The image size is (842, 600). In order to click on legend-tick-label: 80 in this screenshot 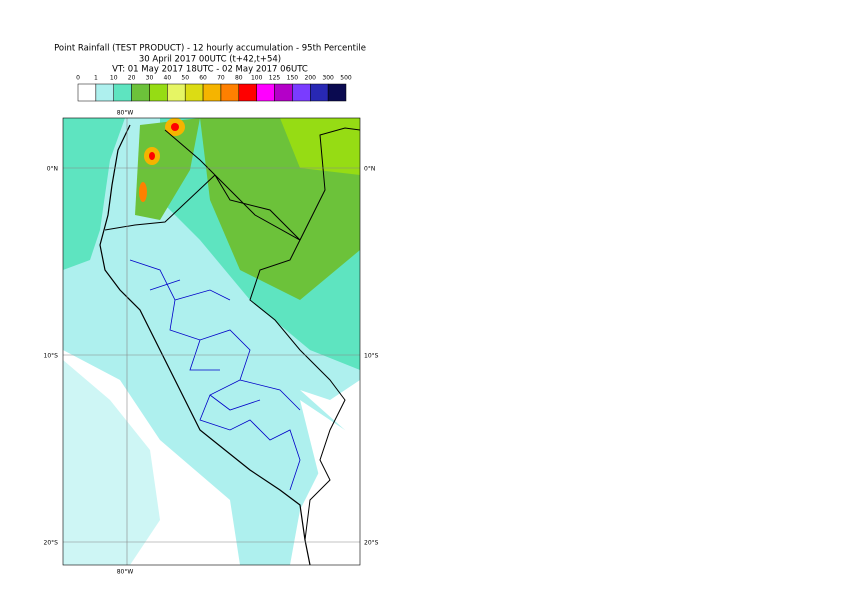, I will do `click(239, 78)`.